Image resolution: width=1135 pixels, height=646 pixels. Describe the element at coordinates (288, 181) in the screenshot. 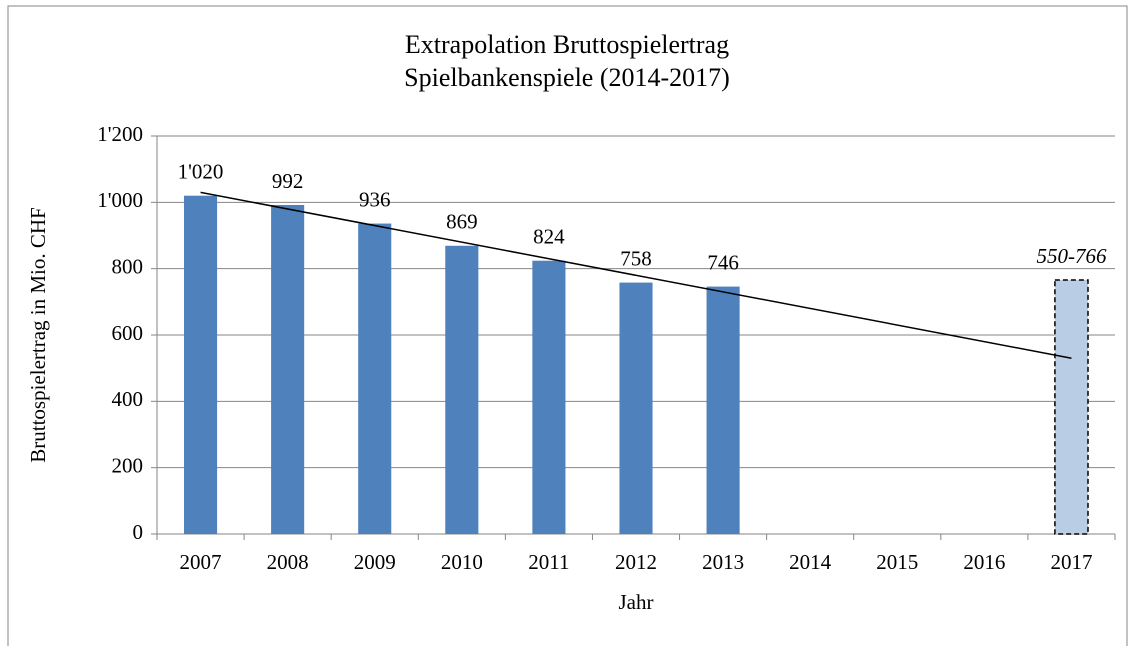

I see `data-label: 992` at that location.